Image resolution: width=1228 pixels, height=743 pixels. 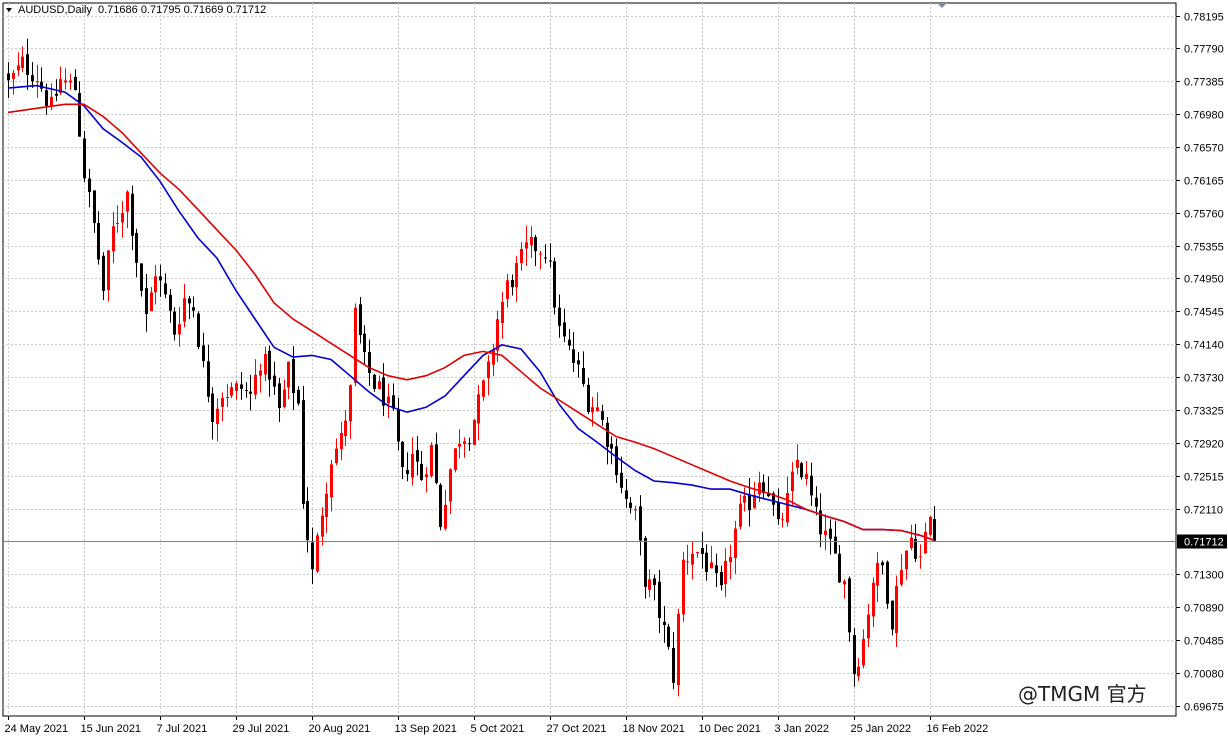 I want to click on y-tick-label: 0.73730, so click(x=1204, y=379).